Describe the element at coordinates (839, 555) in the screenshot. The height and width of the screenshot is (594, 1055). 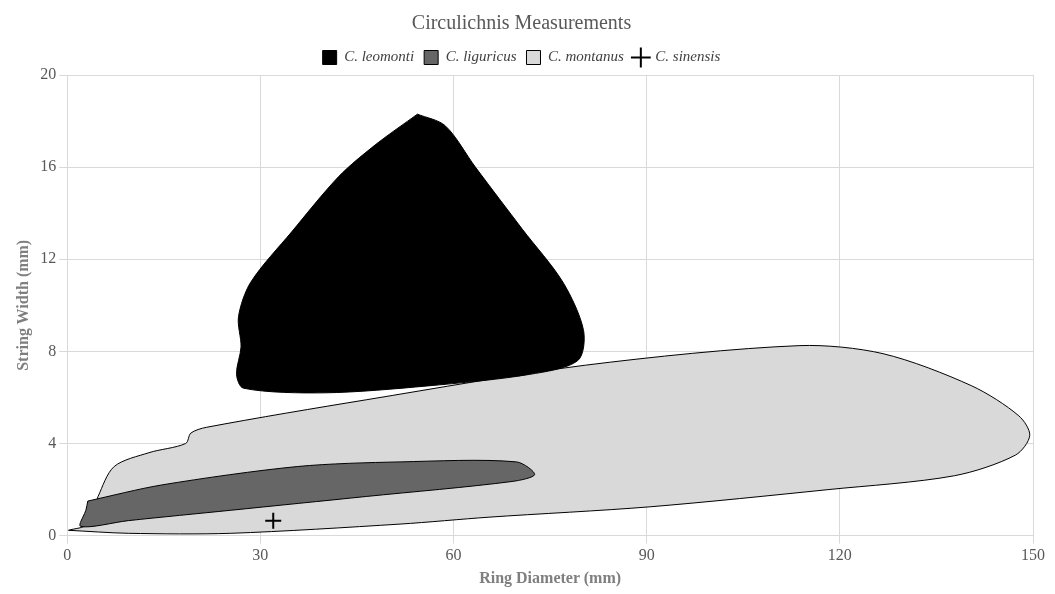
I see `x-tick-label: 120` at that location.